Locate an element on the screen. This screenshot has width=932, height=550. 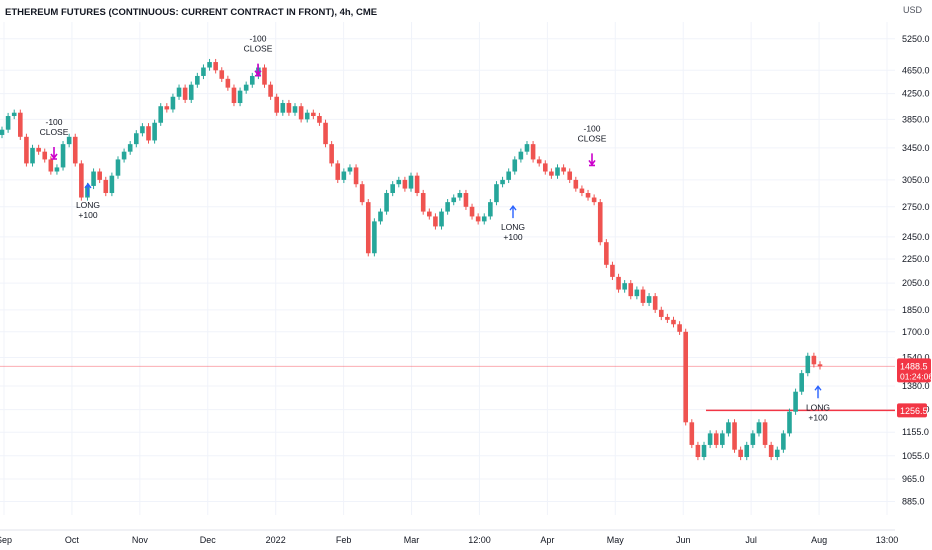
y-tick-label: 3850.0 is located at coordinates (916, 119).